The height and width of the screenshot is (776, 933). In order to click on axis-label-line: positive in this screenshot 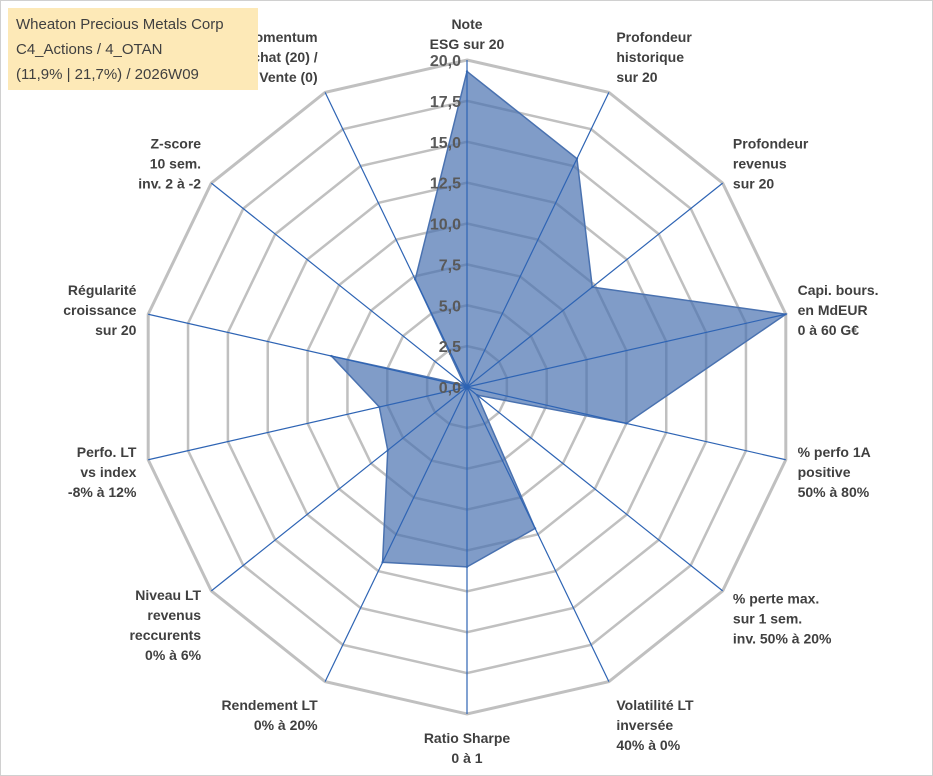, I will do `click(824, 472)`.